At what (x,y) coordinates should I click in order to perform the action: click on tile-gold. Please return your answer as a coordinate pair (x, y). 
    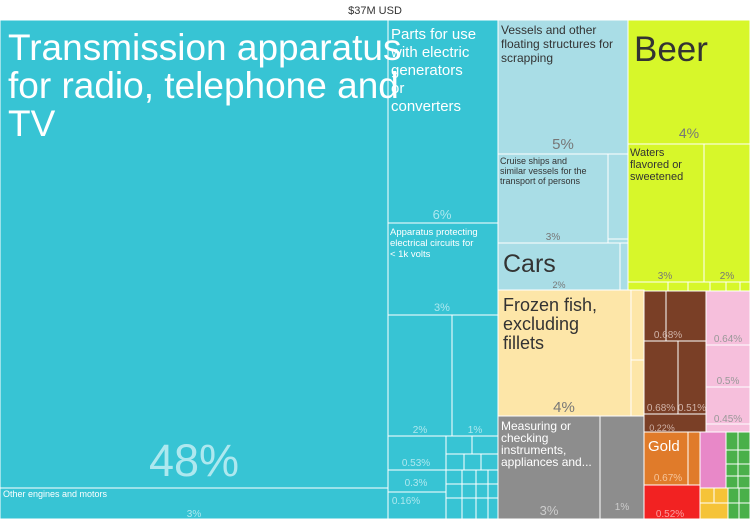
    Looking at the image, I should click on (666, 458).